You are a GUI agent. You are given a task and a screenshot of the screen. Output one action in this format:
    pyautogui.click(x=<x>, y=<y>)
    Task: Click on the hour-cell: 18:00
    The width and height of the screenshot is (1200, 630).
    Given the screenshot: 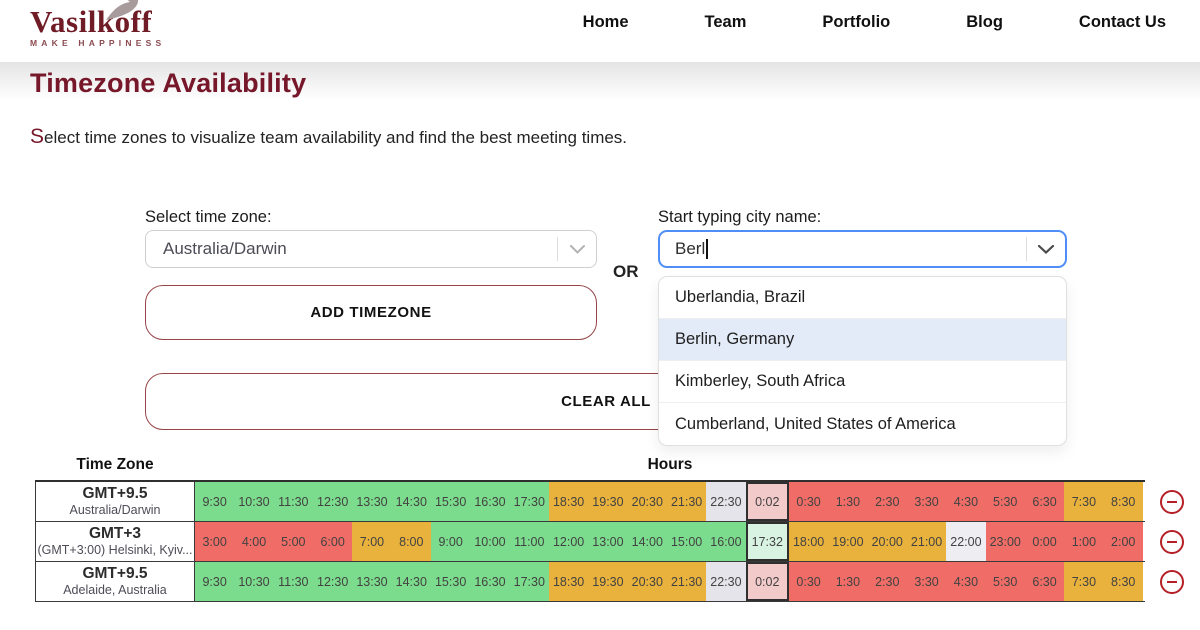 What is the action you would take?
    pyautogui.click(x=808, y=541)
    